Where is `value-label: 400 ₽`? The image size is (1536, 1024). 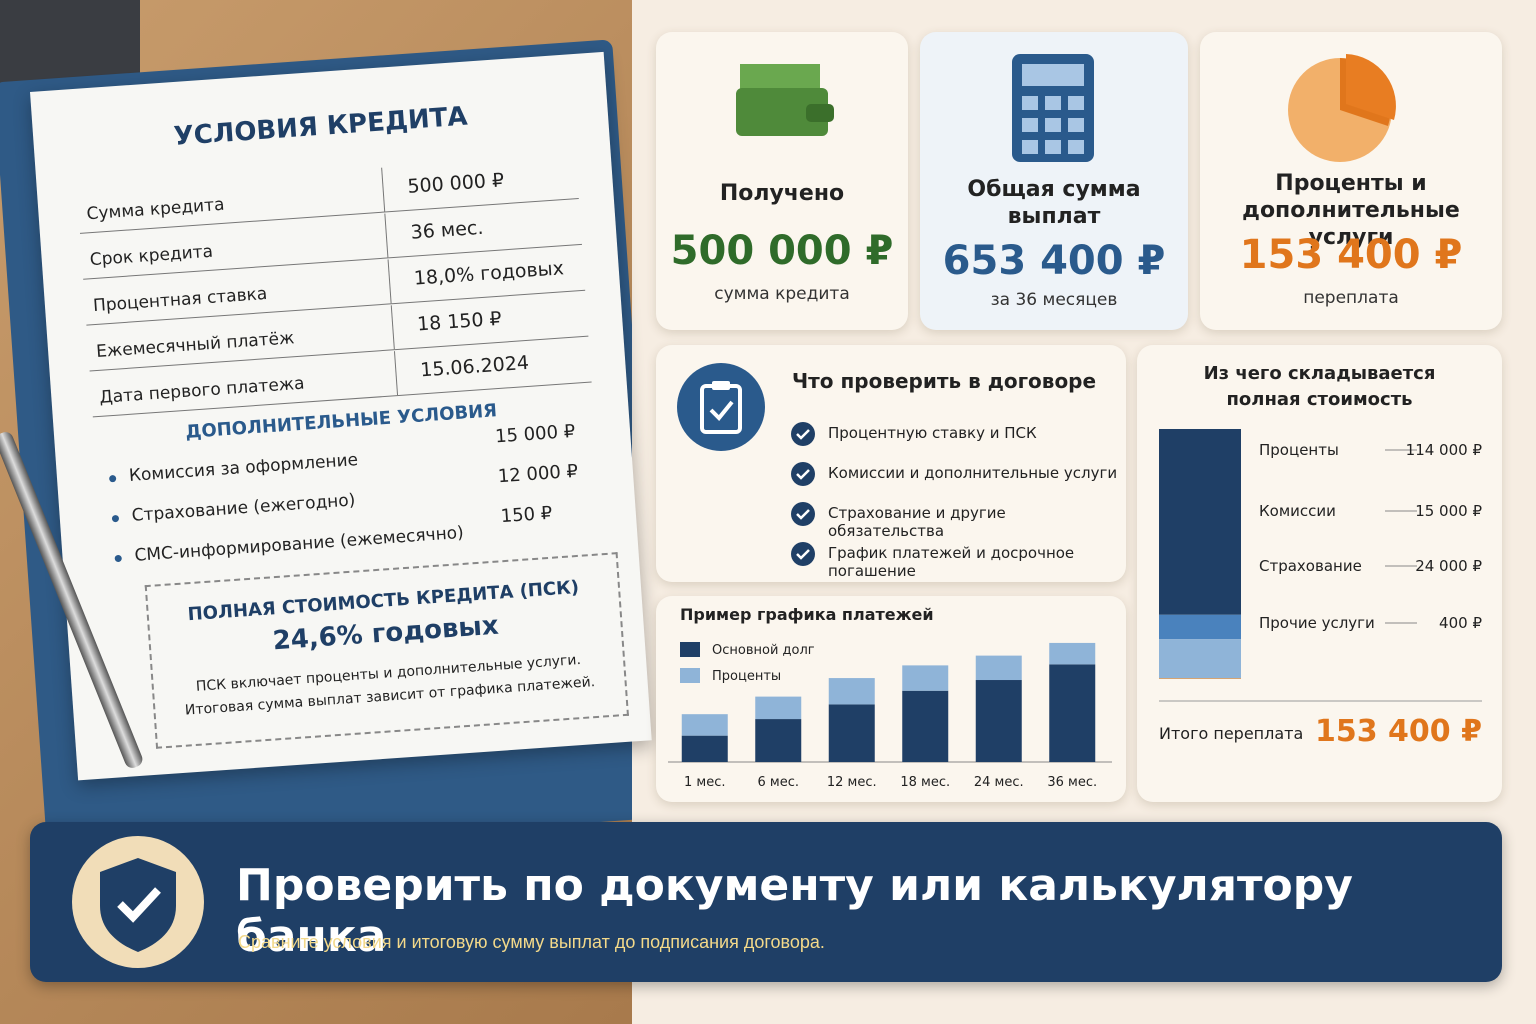 value-label: 400 ₽ is located at coordinates (1460, 623).